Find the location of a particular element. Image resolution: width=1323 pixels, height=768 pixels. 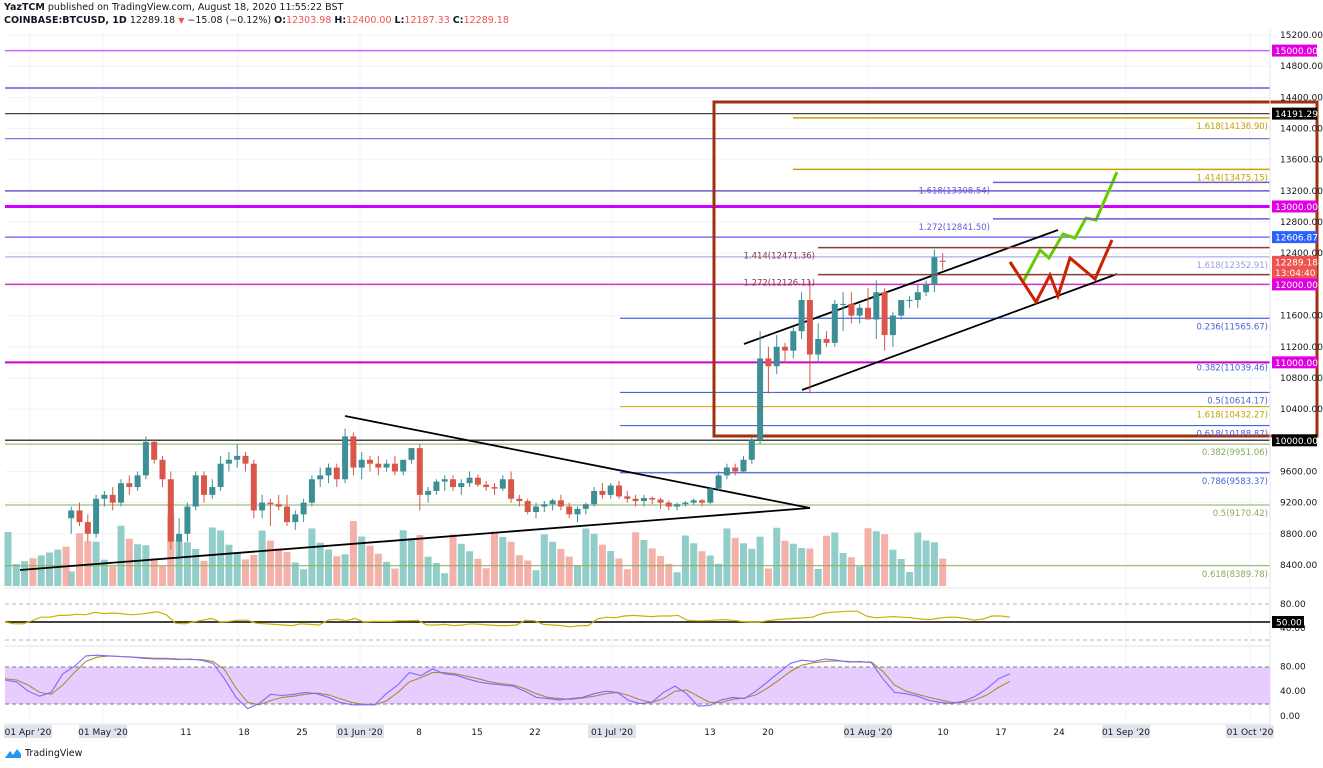

channel-lower-line is located at coordinates (959, 332).